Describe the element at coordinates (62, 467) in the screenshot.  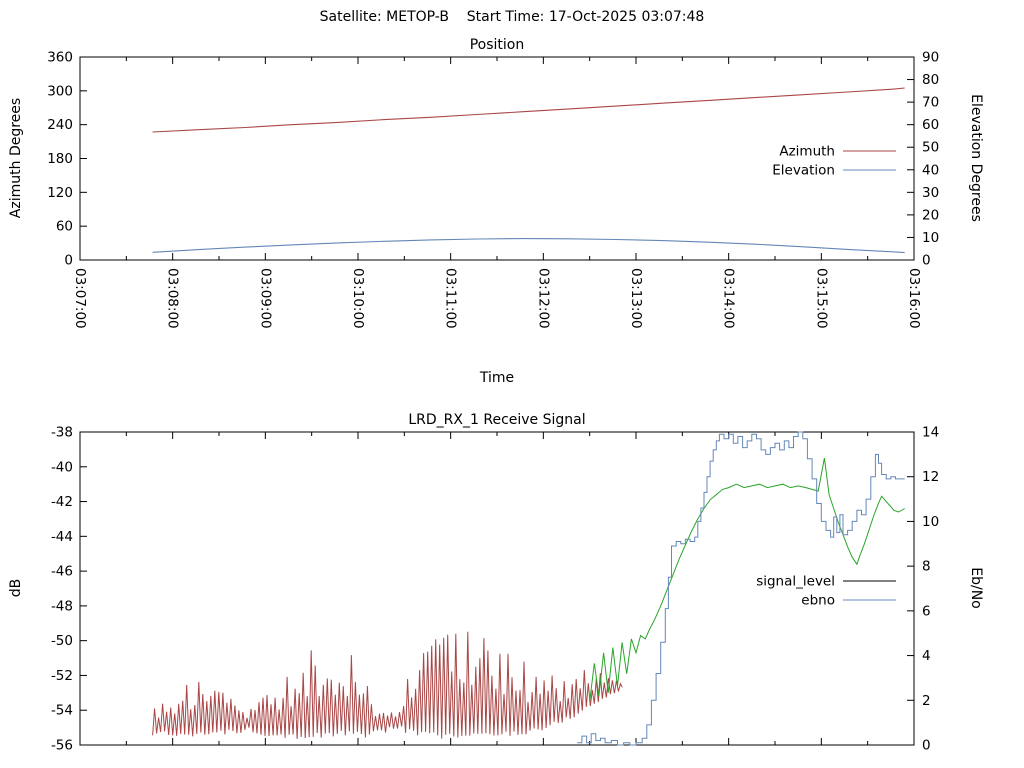
I see `y-left-tick-label: -40` at that location.